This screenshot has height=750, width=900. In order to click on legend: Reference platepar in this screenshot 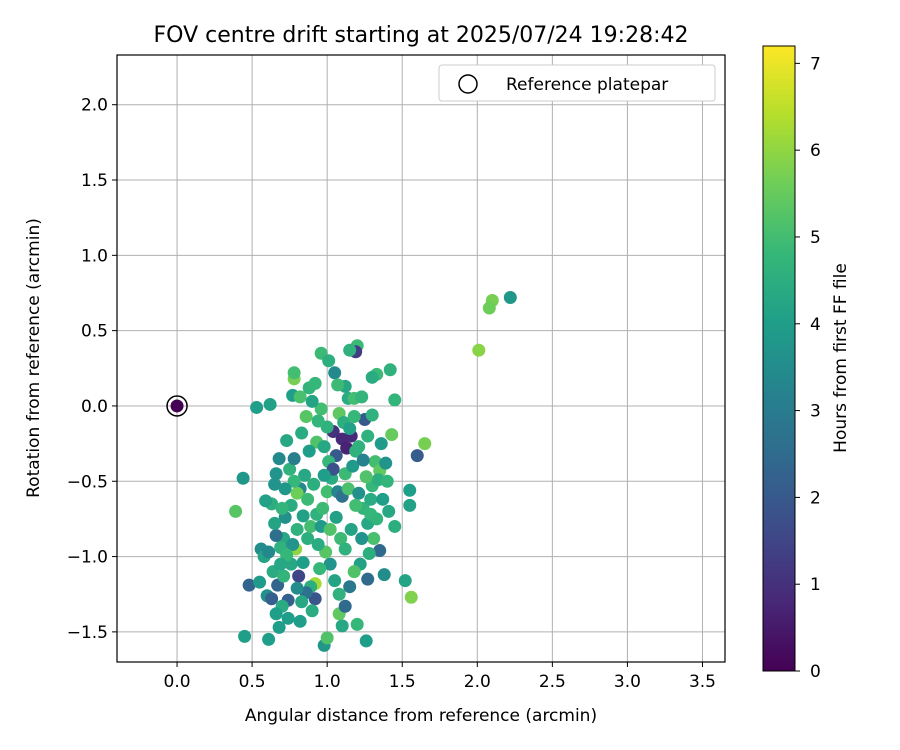, I will do `click(577, 83)`.